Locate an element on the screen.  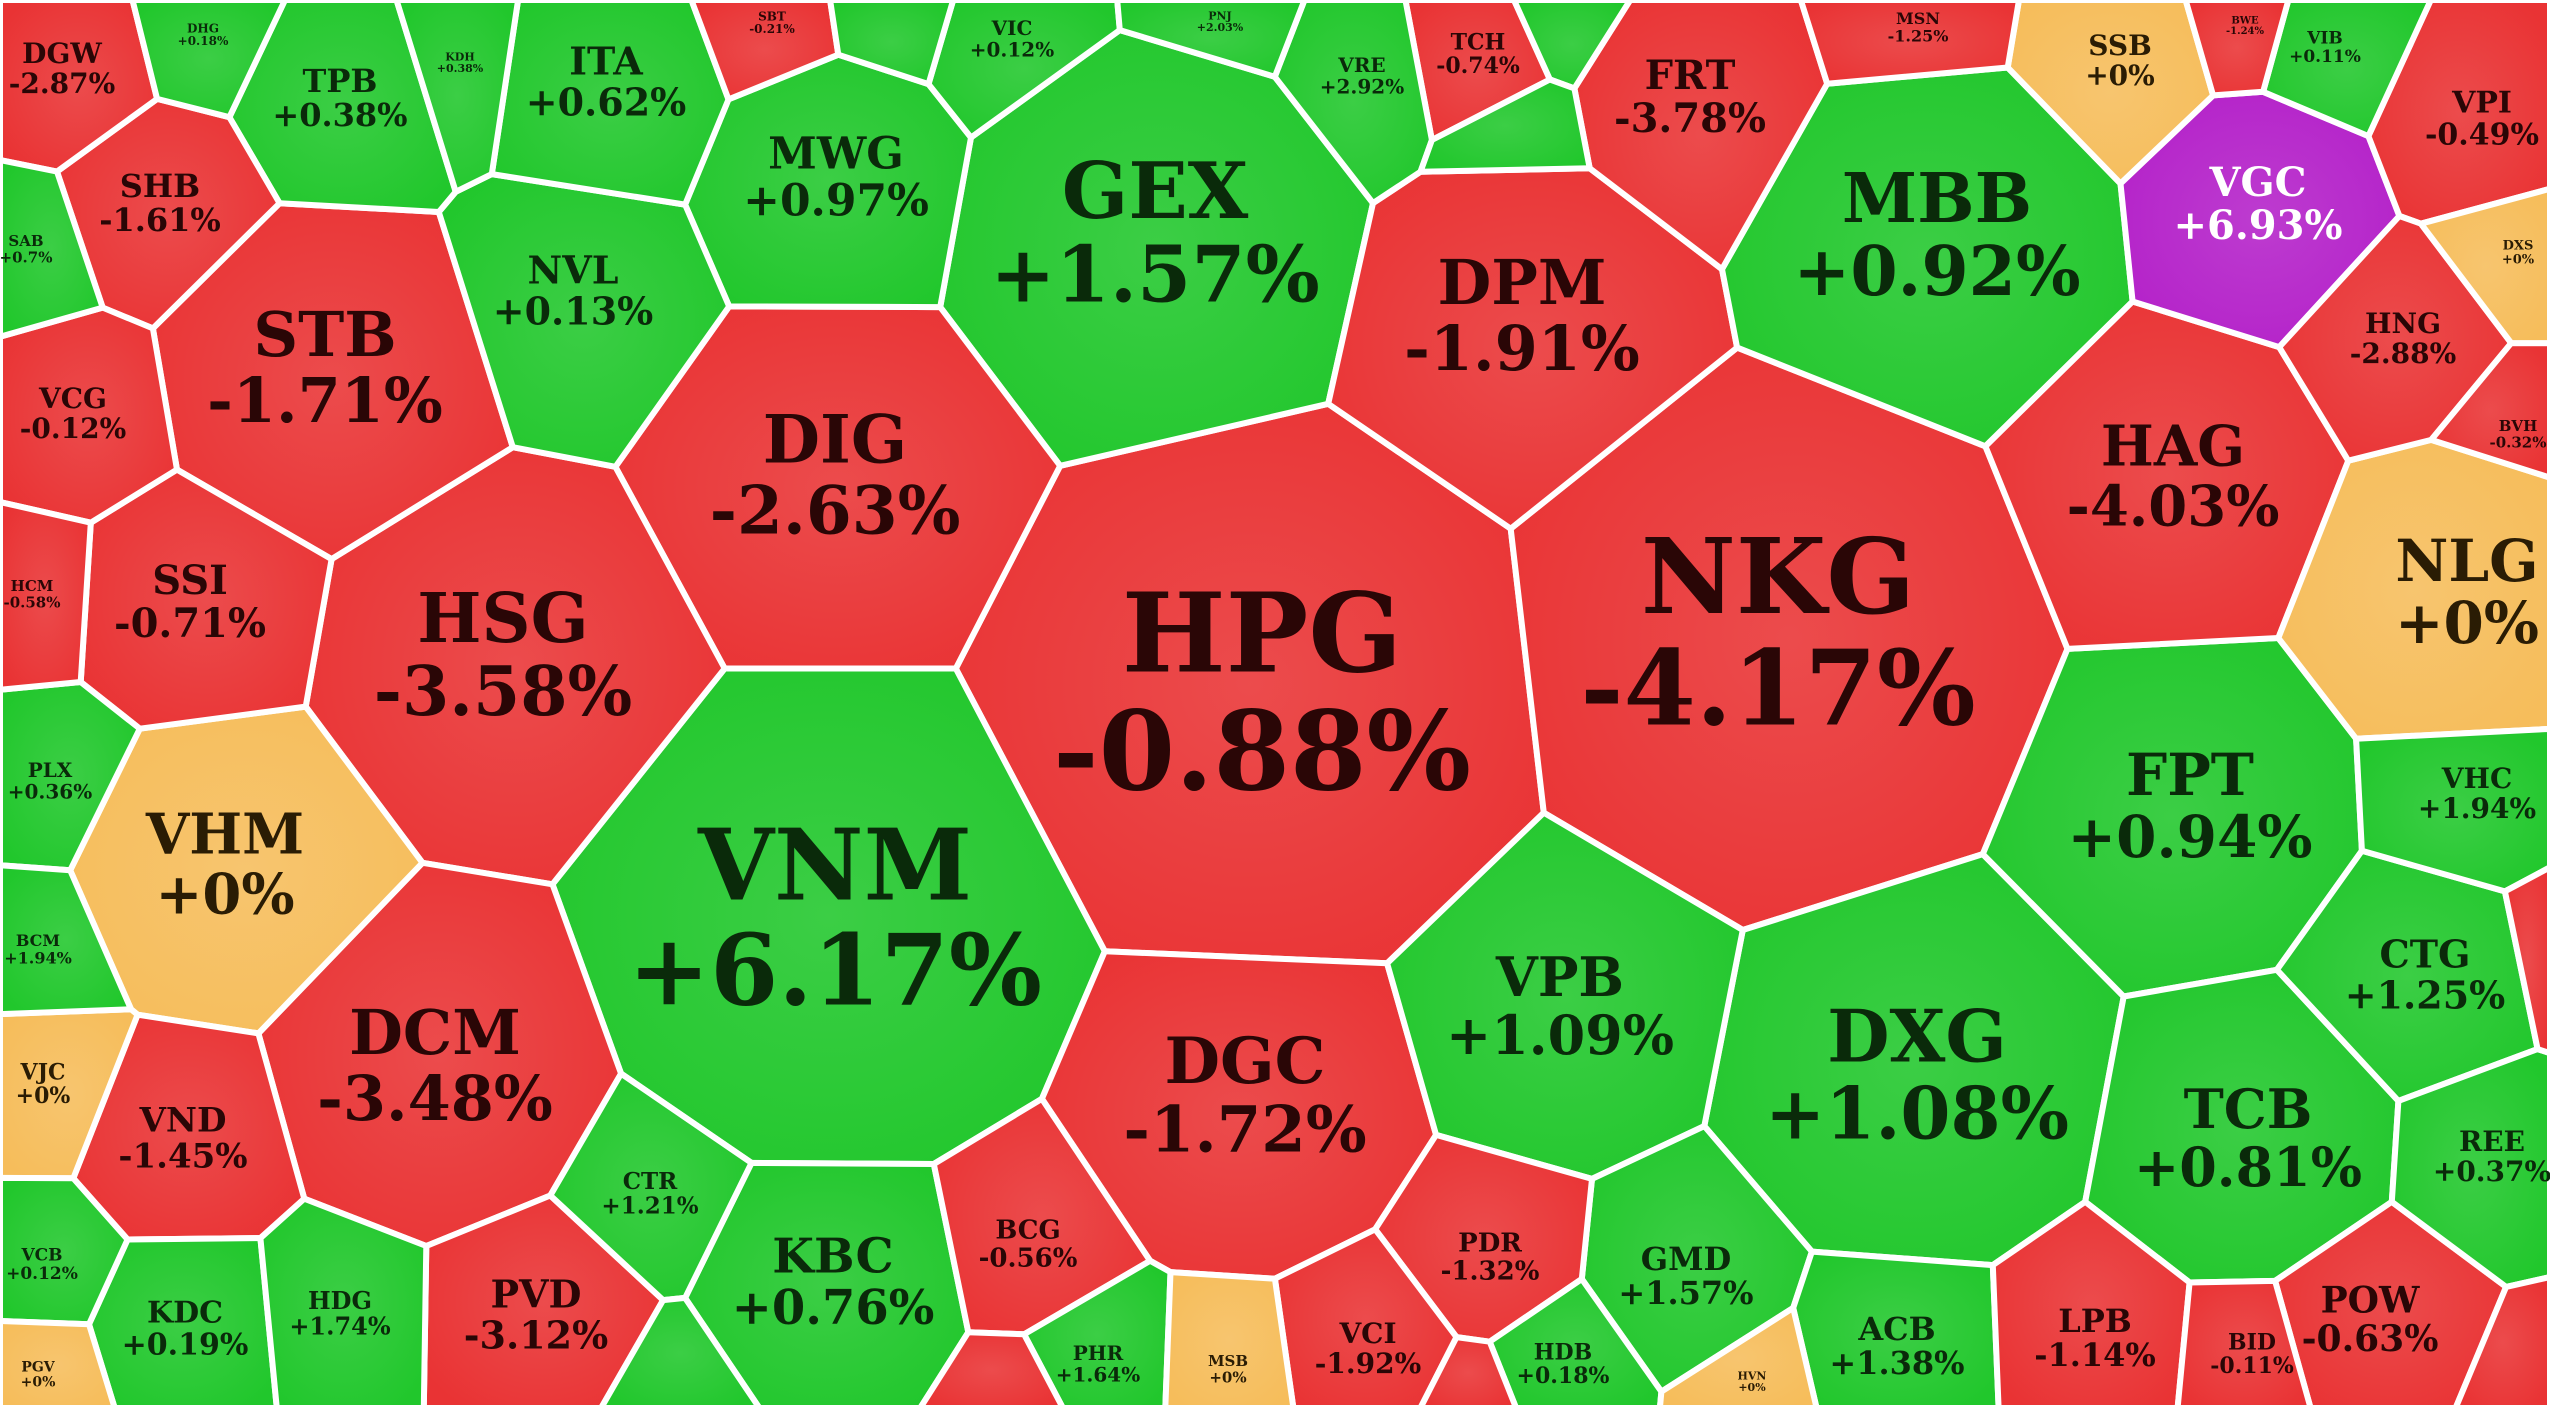
cell-label-vcb: VCB+0.12% is located at coordinates (42, 1265).